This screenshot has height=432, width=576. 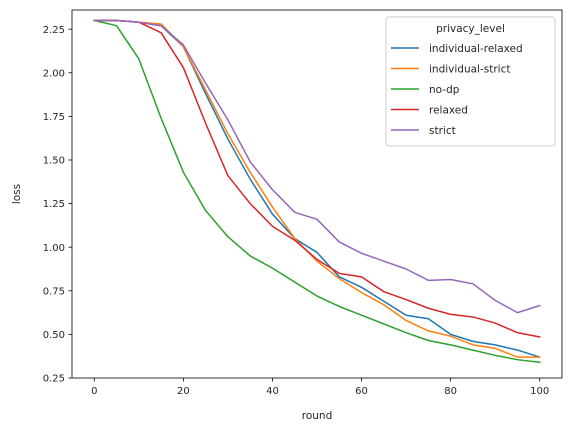 I want to click on y-tick-label: 2.00, so click(x=54, y=73).